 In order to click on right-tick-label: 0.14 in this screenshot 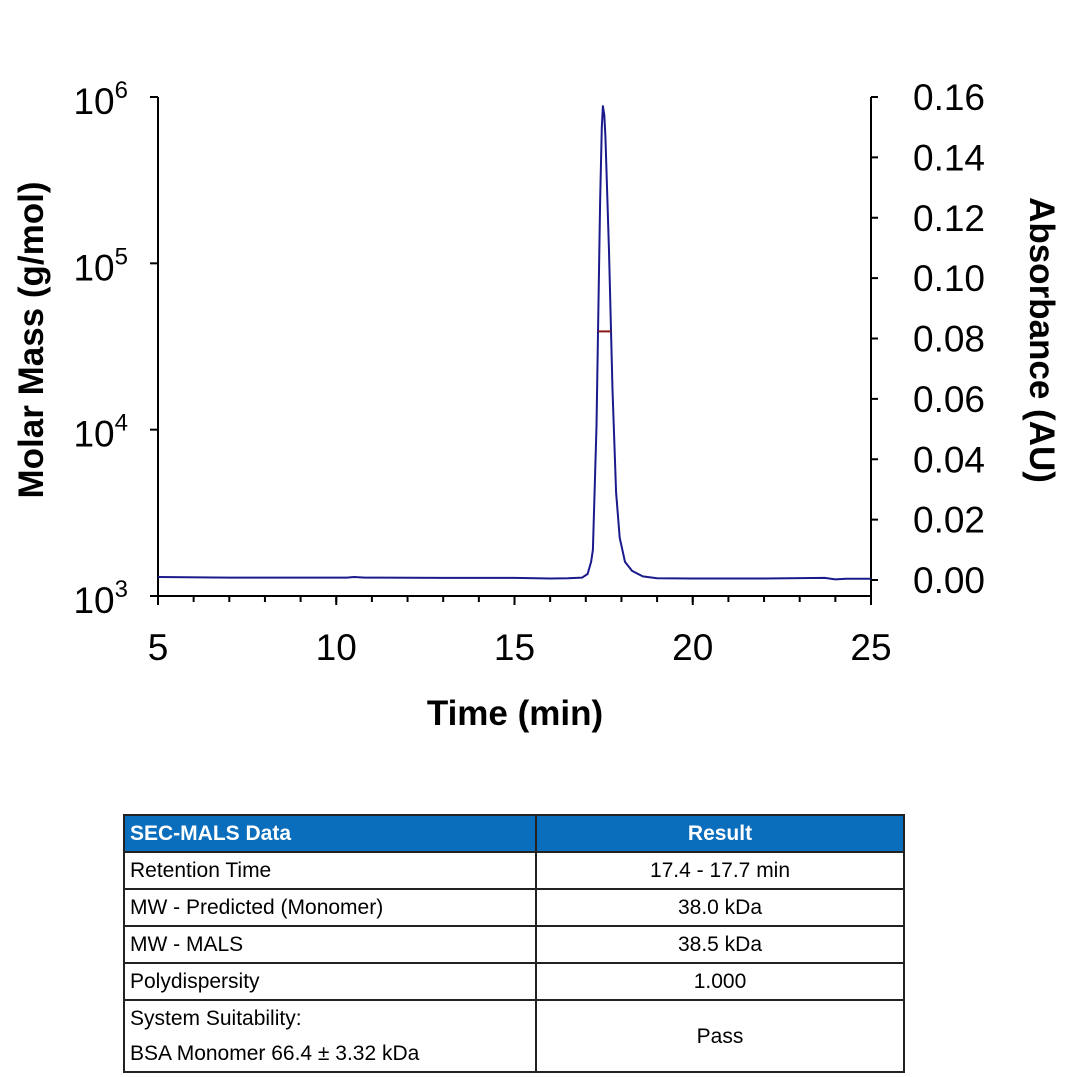, I will do `click(949, 157)`.